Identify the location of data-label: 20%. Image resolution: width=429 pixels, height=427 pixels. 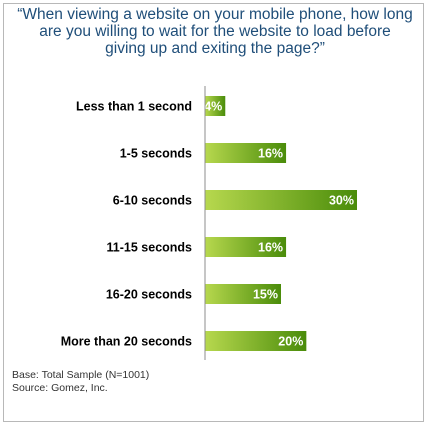
(290, 342).